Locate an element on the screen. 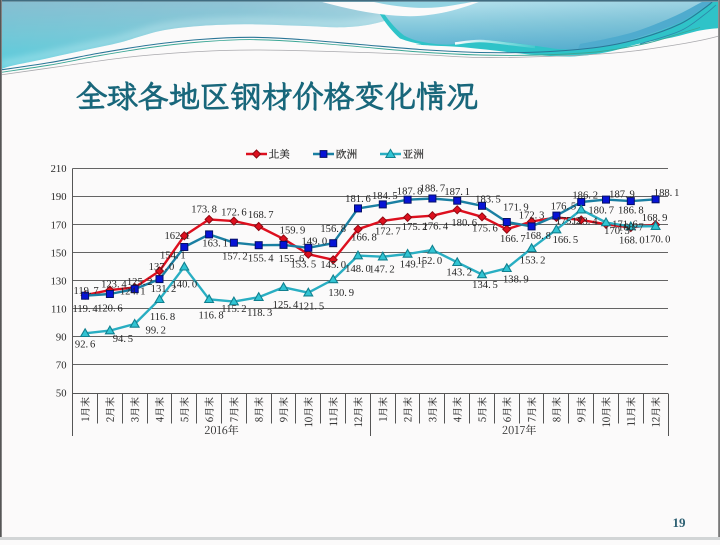 This screenshot has width=720, height=545. svg-text:134.5: 134. 5 is located at coordinates (485, 285).